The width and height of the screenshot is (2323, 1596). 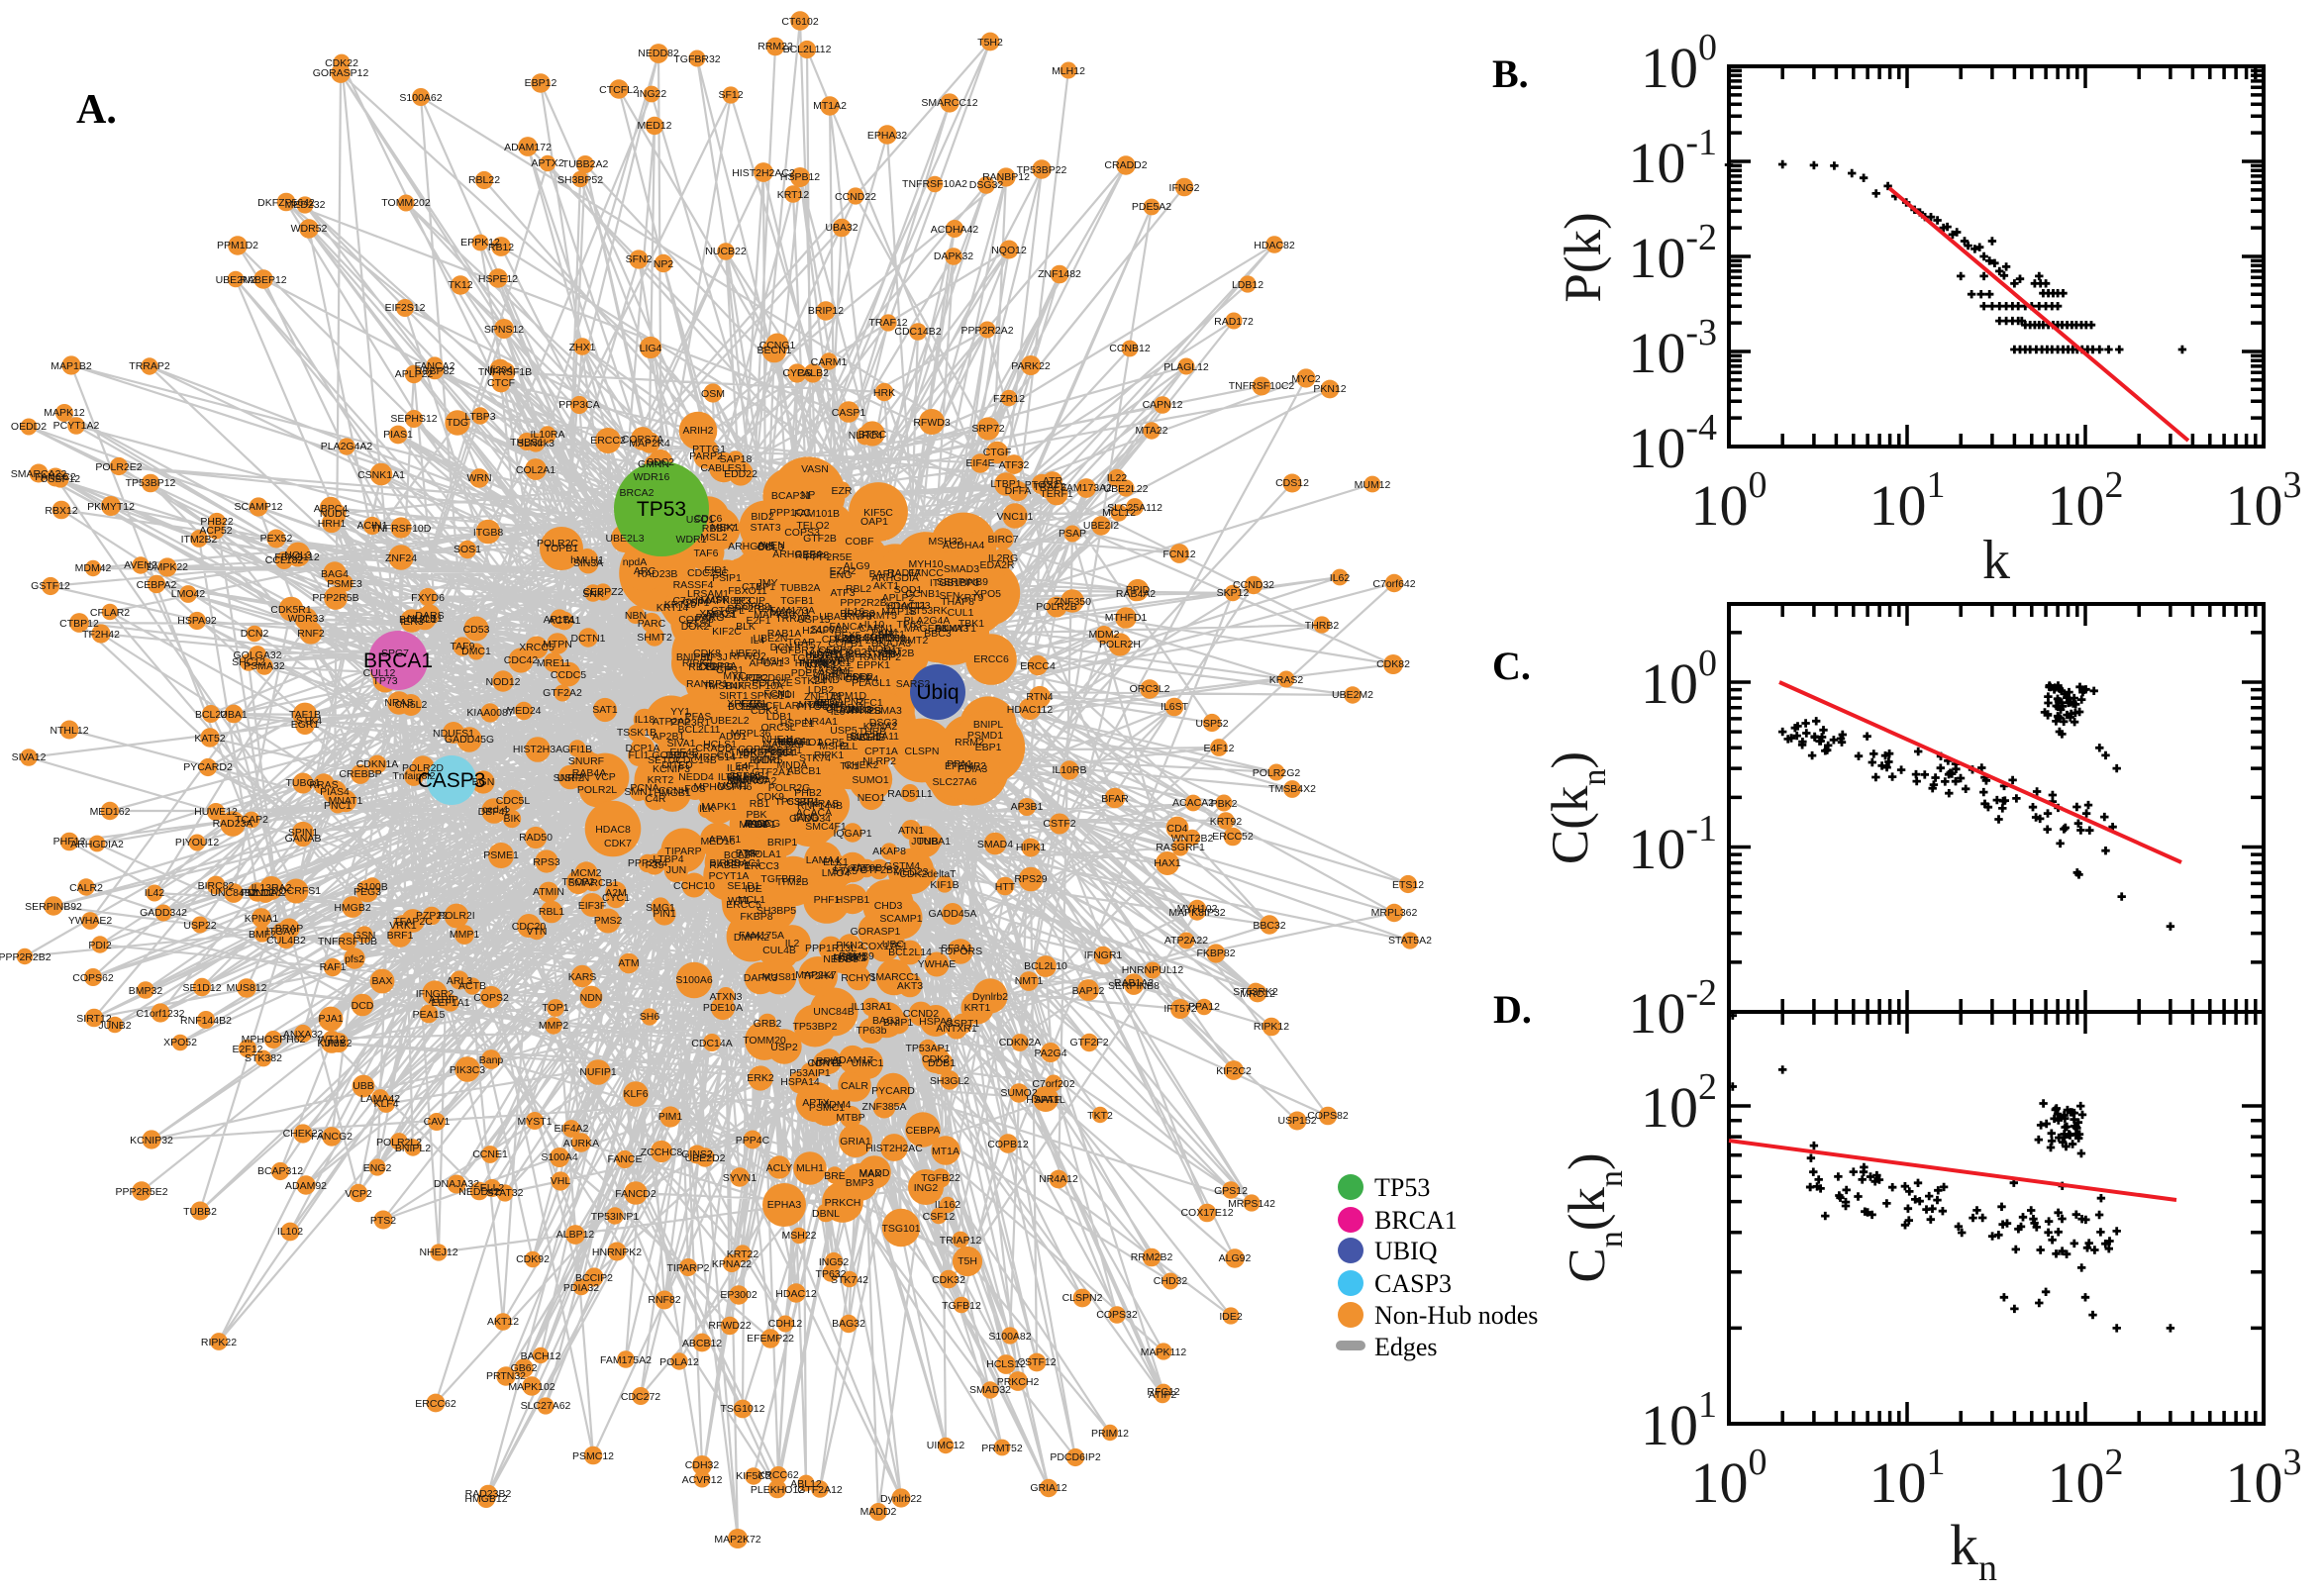 What do you see at coordinates (652, 94) in the screenshot?
I see `svg-text: ING22` at bounding box center [652, 94].